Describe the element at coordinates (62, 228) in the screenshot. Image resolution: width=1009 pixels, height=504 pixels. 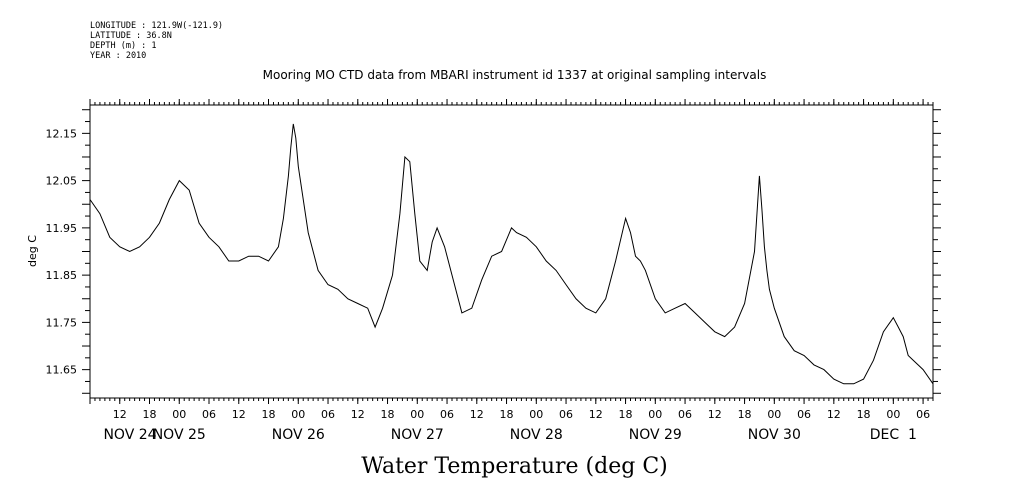
I see `y-tick-label: 11.95` at that location.